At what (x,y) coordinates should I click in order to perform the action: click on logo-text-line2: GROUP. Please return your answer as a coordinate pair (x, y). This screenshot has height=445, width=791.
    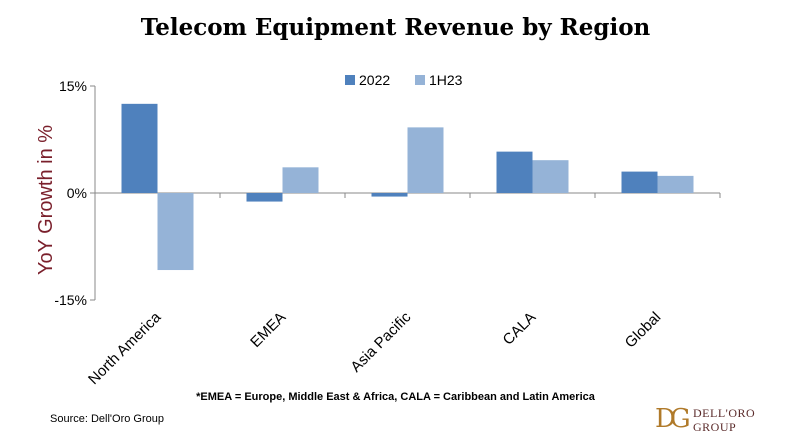
    Looking at the image, I should click on (715, 427).